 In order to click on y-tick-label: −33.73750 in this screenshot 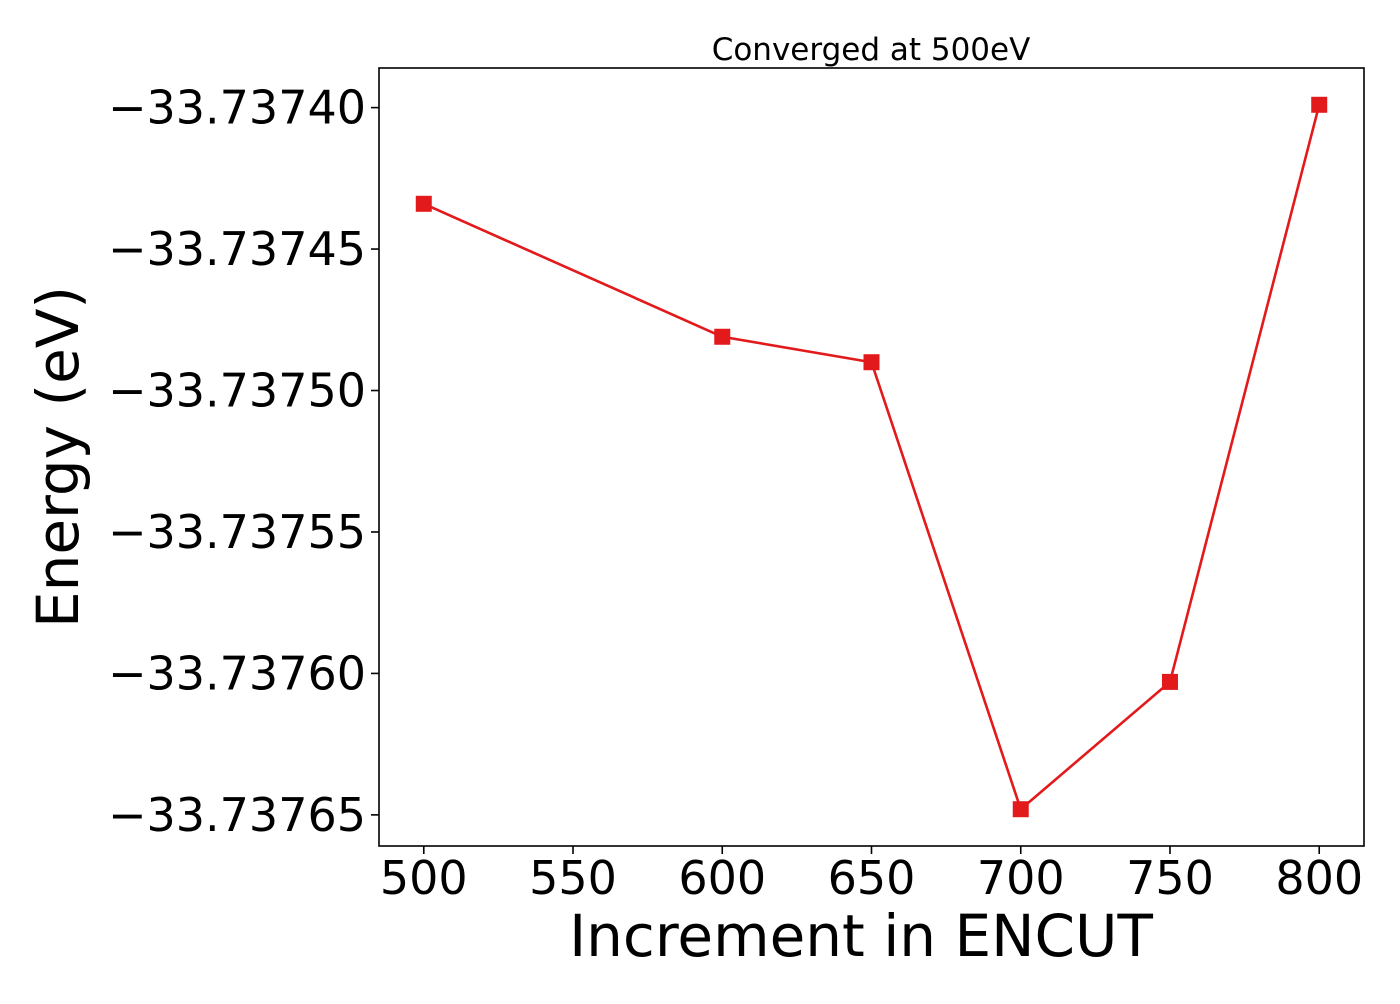, I will do `click(237, 391)`.